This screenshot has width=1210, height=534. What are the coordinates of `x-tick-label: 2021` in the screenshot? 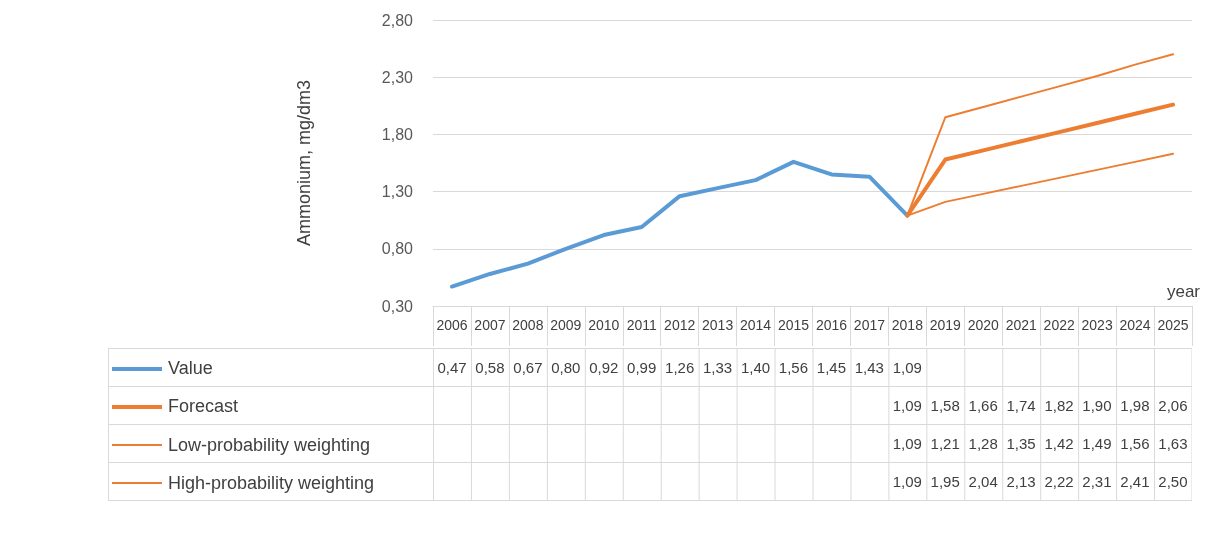 It's located at (1021, 325).